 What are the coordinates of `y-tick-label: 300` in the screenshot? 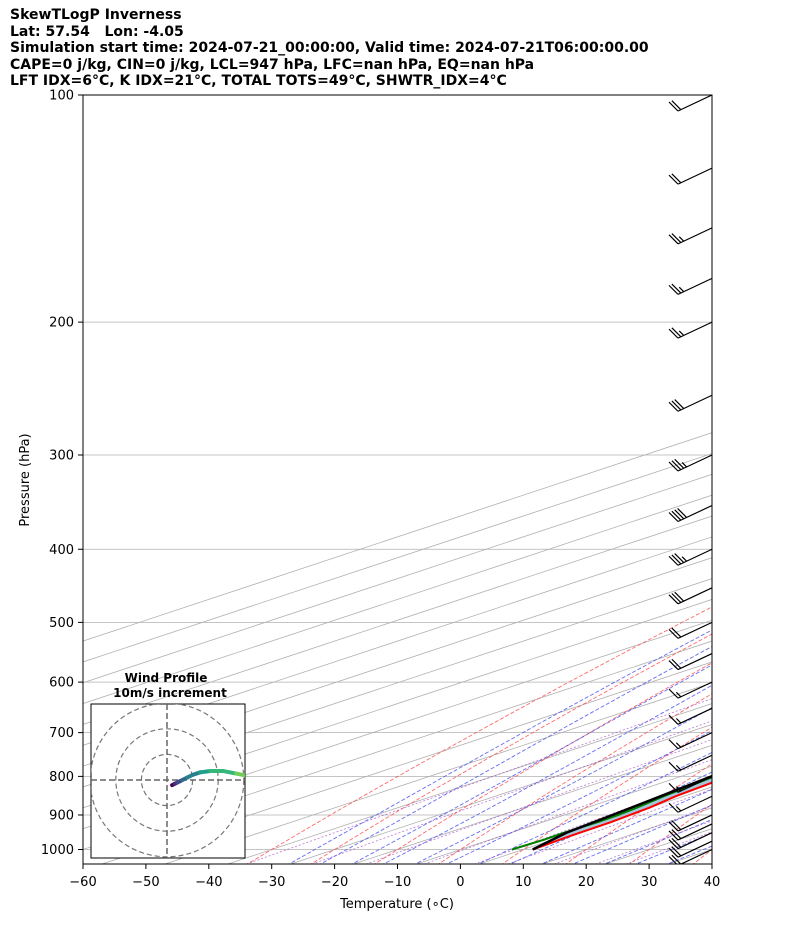 It's located at (61, 455).